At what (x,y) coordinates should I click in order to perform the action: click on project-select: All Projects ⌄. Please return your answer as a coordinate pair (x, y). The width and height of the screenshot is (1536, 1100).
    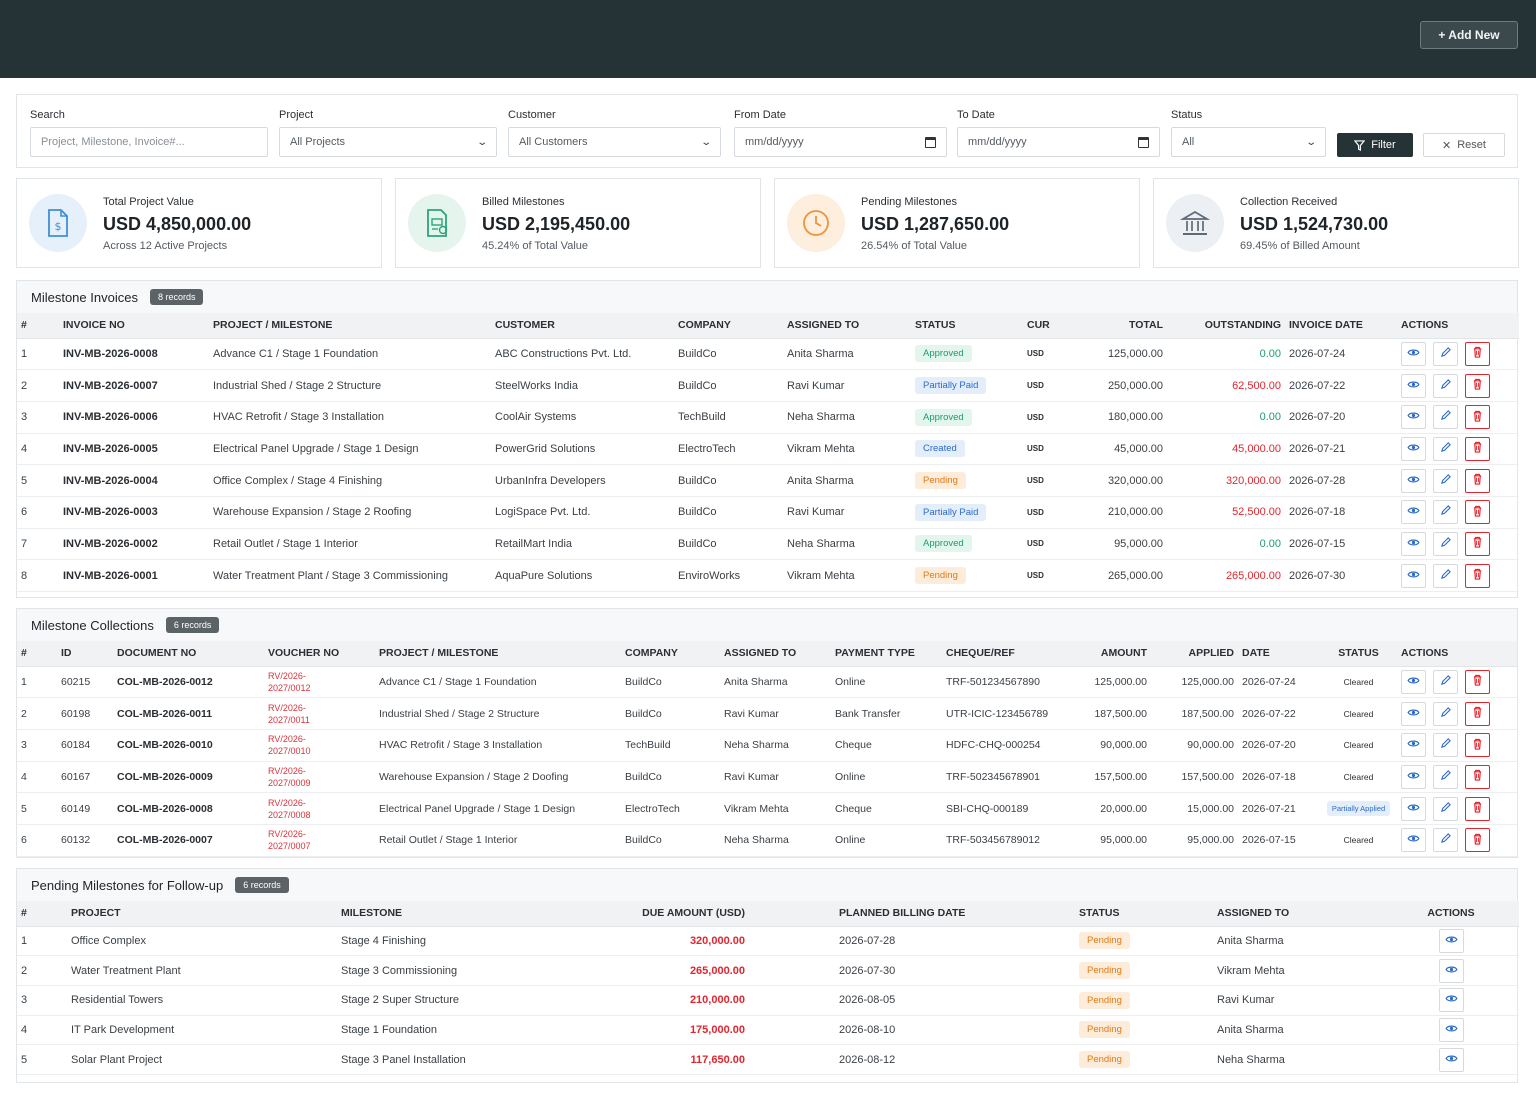
    Looking at the image, I should click on (388, 142).